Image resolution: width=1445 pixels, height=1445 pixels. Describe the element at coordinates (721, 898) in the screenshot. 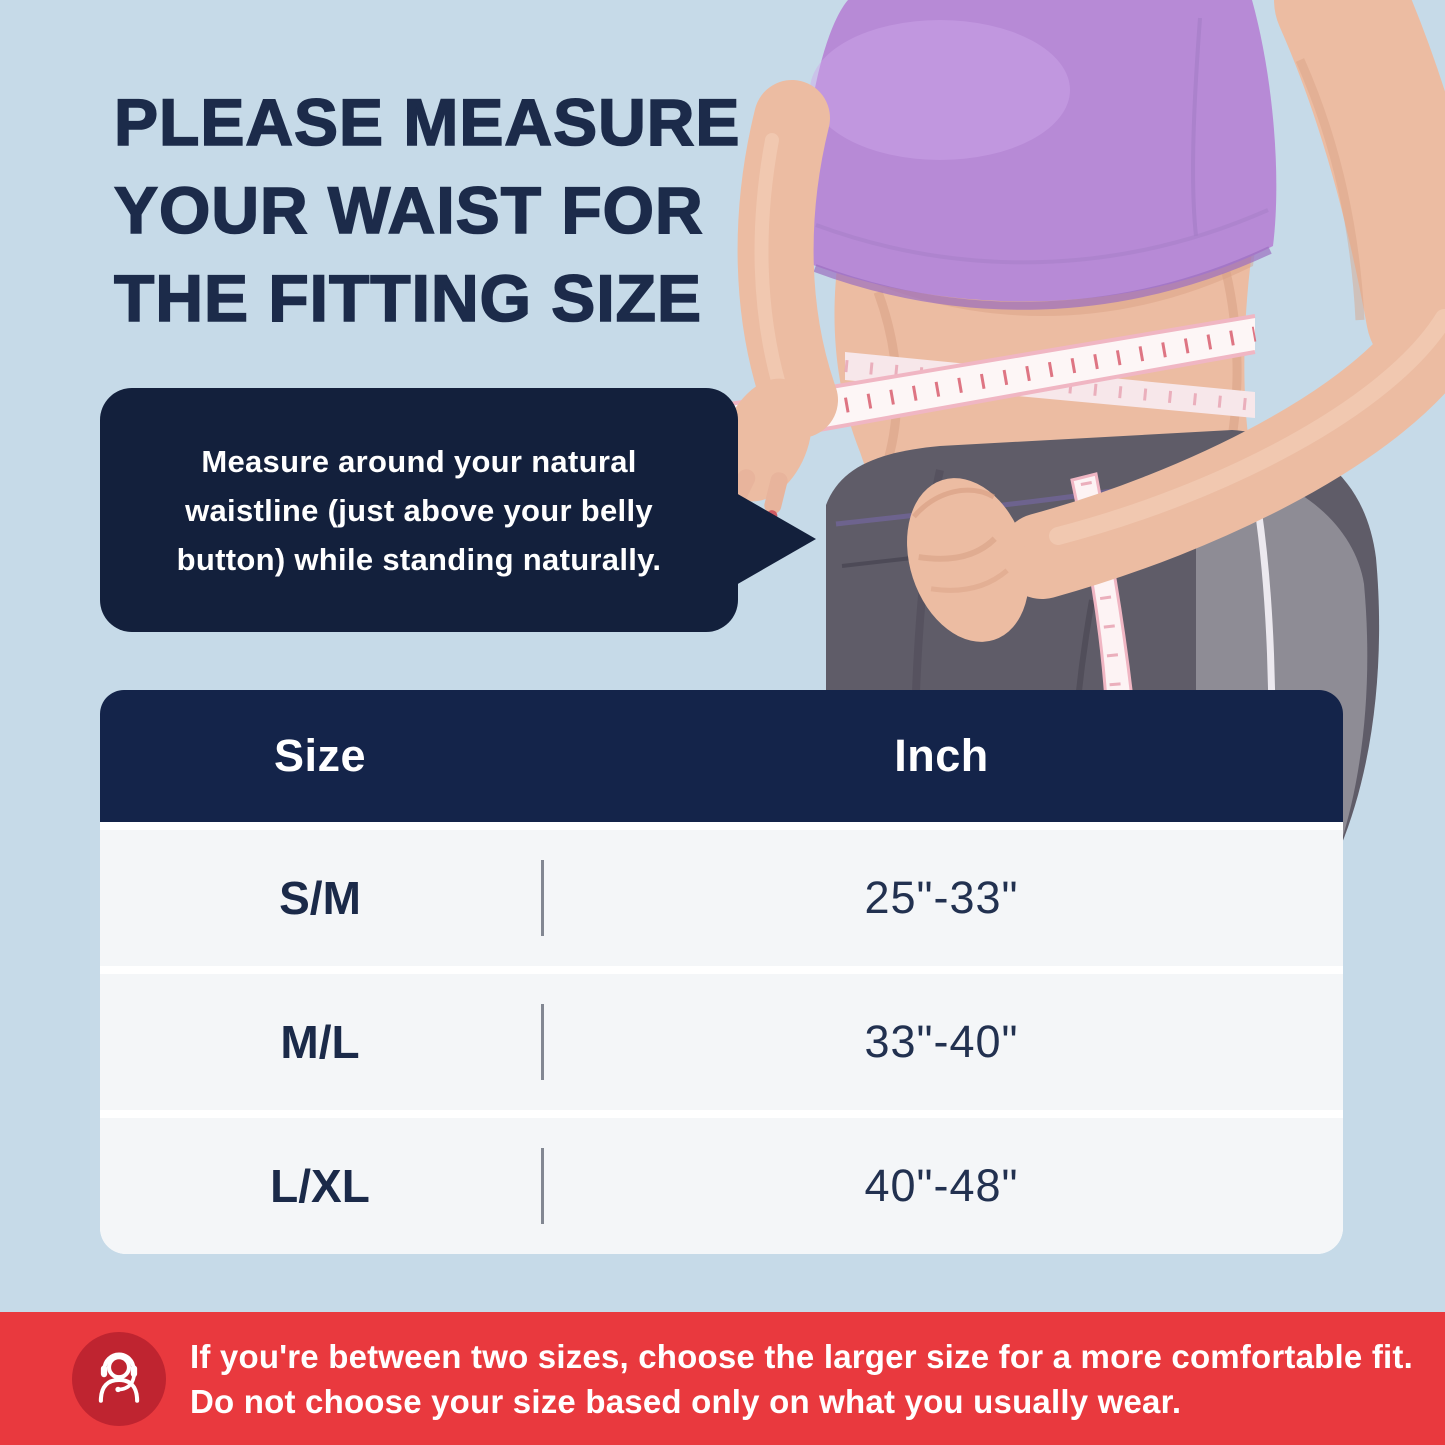

I see `table-row: S/M 25"-33"` at that location.